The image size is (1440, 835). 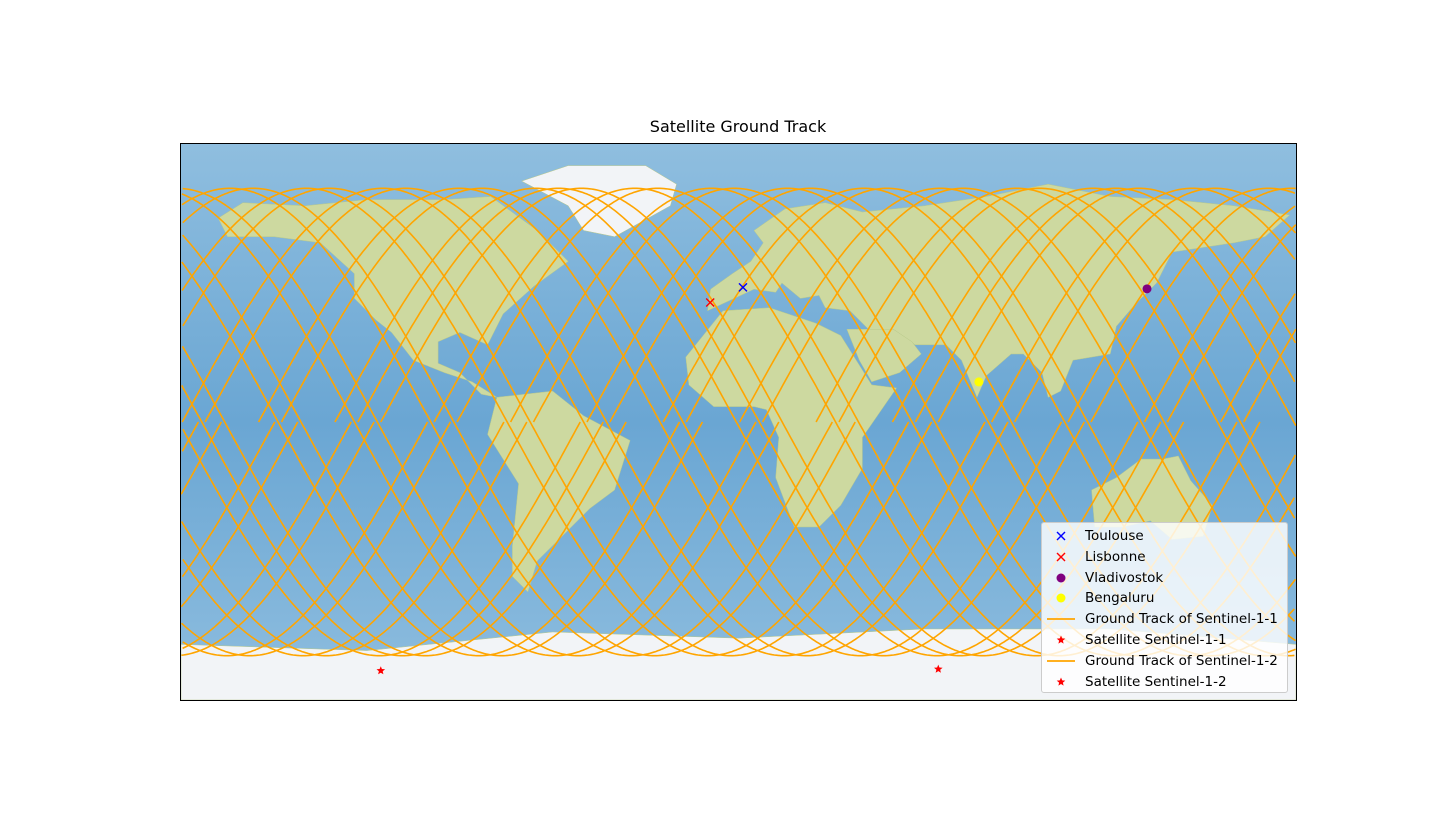 What do you see at coordinates (1181, 660) in the screenshot?
I see `legend-label: Ground Track of Sentinel-1-2` at bounding box center [1181, 660].